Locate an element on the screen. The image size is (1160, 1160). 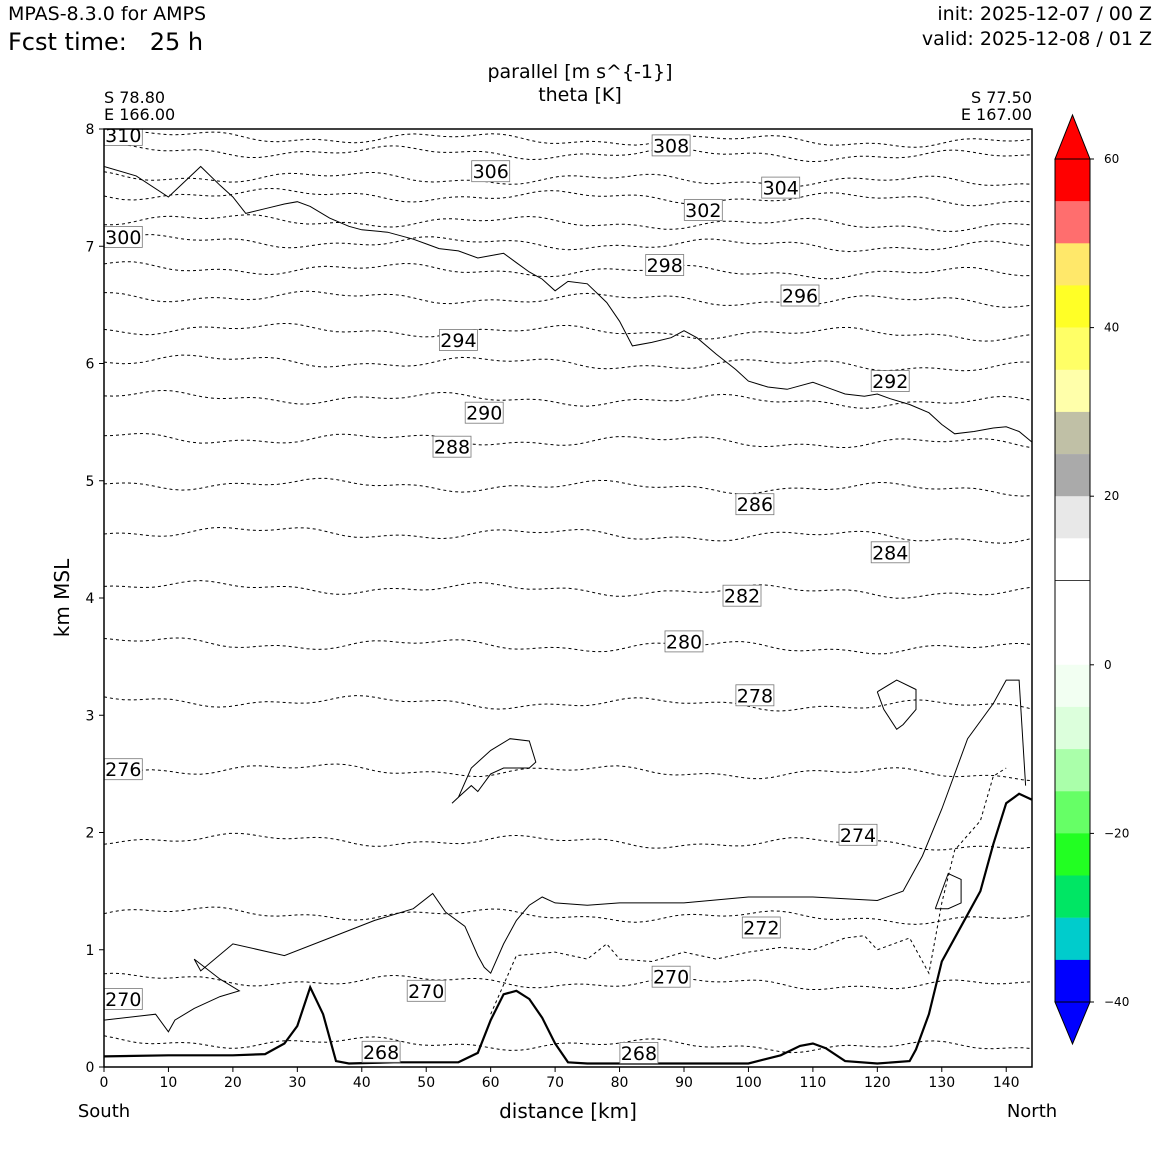
colorbar-frame is located at coordinates (1072, 580).